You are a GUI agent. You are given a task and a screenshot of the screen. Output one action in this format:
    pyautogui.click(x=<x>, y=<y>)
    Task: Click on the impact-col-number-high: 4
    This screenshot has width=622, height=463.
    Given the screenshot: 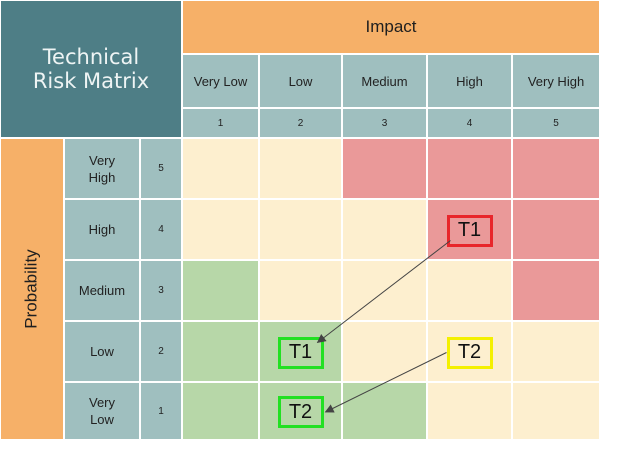 What is the action you would take?
    pyautogui.click(x=469, y=123)
    